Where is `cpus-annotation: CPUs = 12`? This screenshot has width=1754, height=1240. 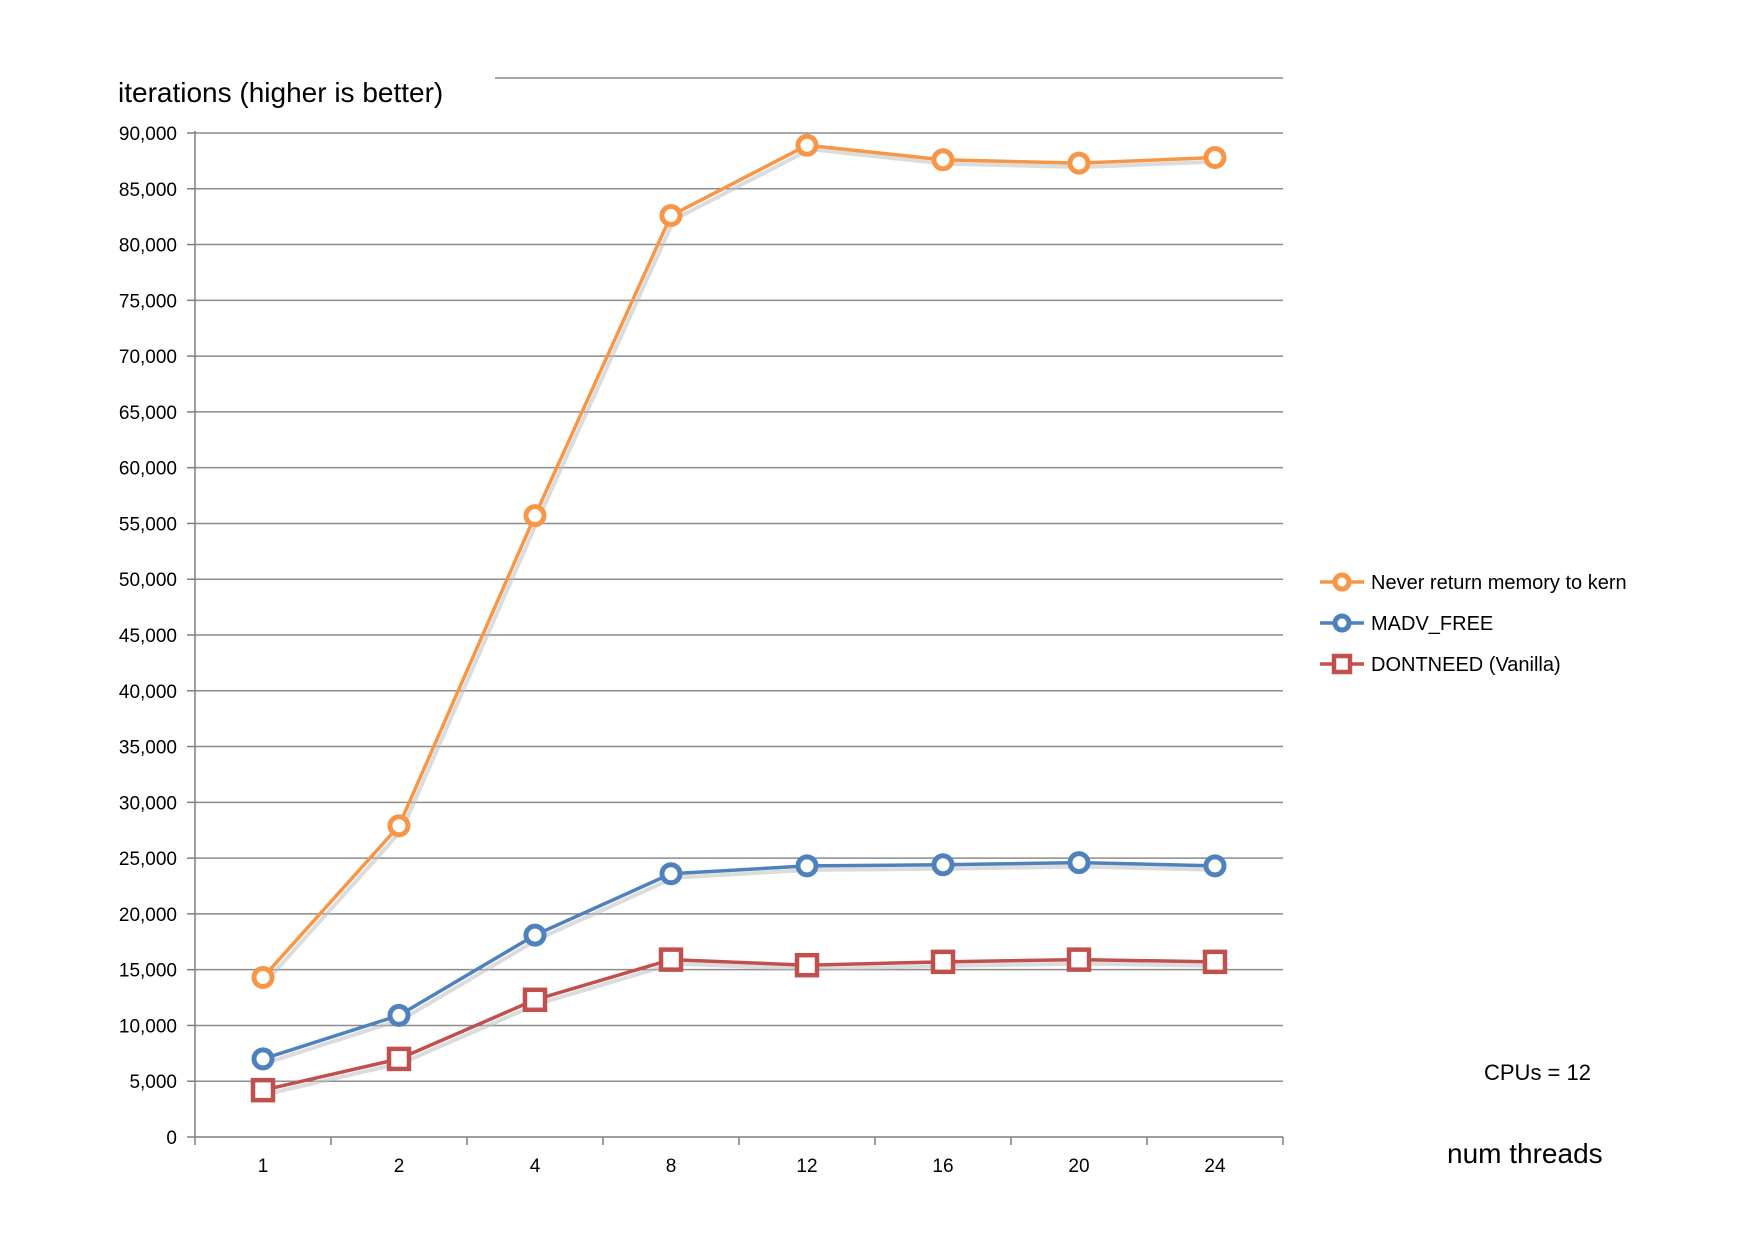 cpus-annotation: CPUs = 12 is located at coordinates (1537, 1072).